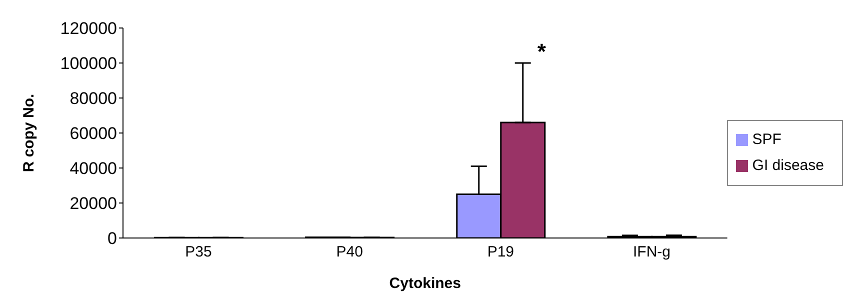  I want to click on y-tick-label: 20000, so click(93, 204).